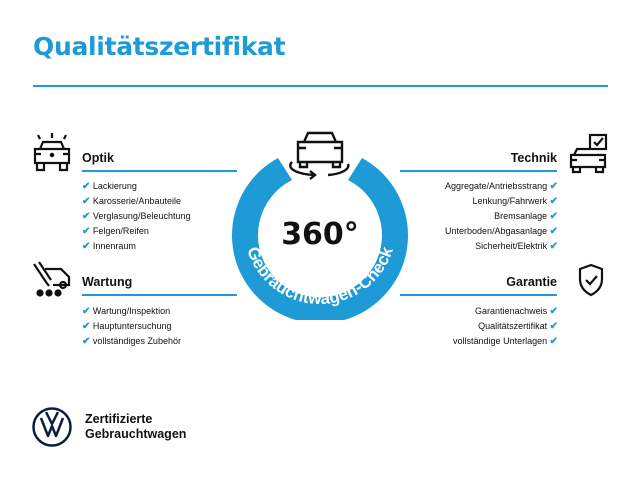  Describe the element at coordinates (52, 152) in the screenshot. I see `car-lights-icon` at that location.